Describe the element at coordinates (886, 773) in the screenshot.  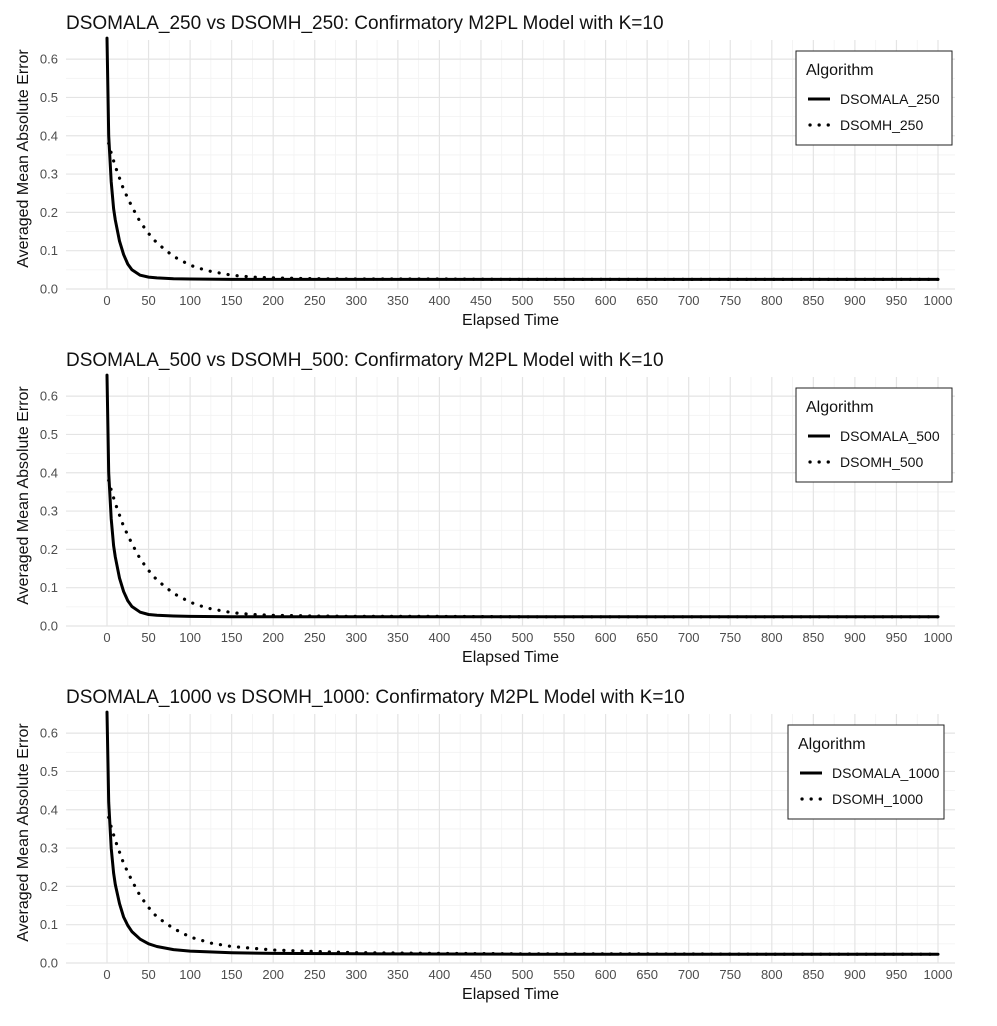
I see `legend-label: DSOMALA_1000` at that location.